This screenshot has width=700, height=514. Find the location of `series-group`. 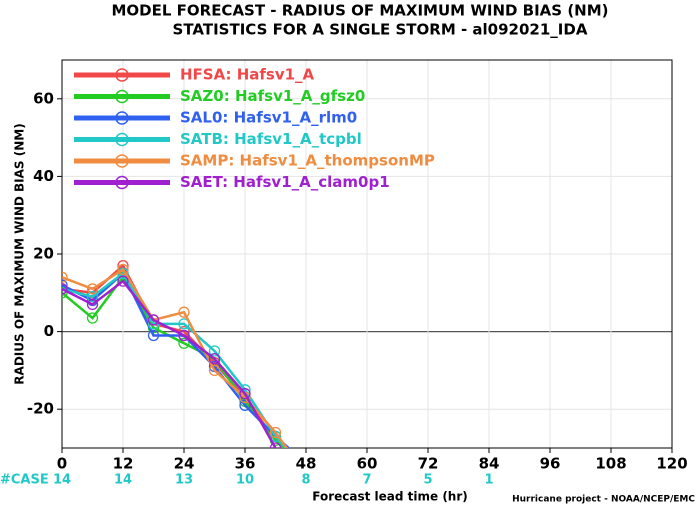

series-group is located at coordinates (176, 353).